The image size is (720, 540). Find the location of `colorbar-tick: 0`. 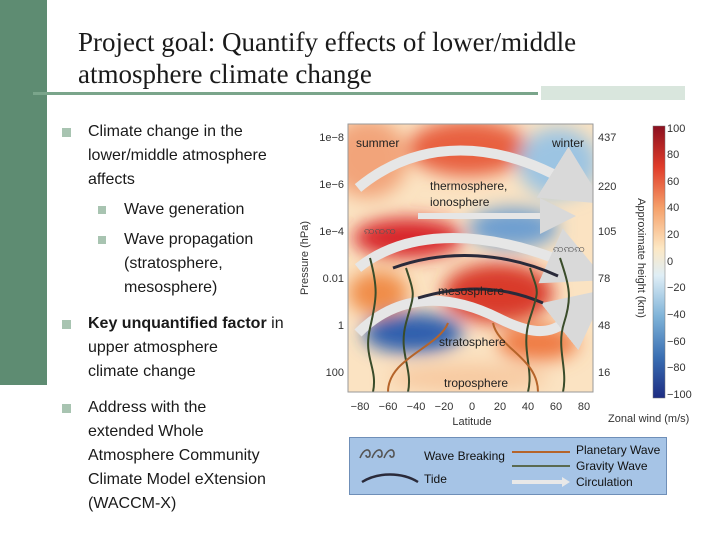

colorbar-tick: 0 is located at coordinates (670, 262).